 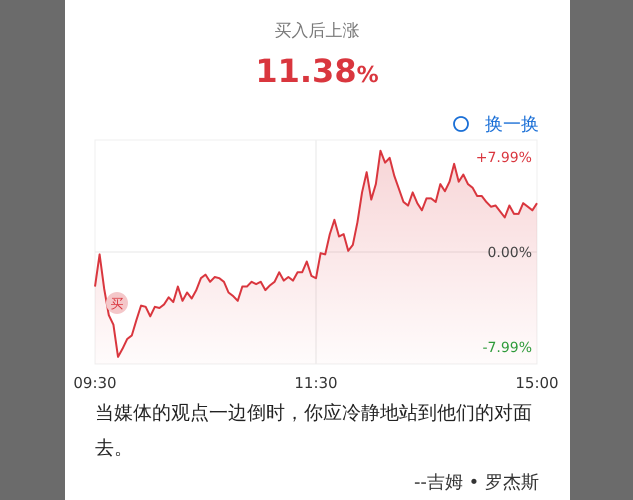 What do you see at coordinates (537, 383) in the screenshot?
I see `x-tick-label: 15:00` at bounding box center [537, 383].